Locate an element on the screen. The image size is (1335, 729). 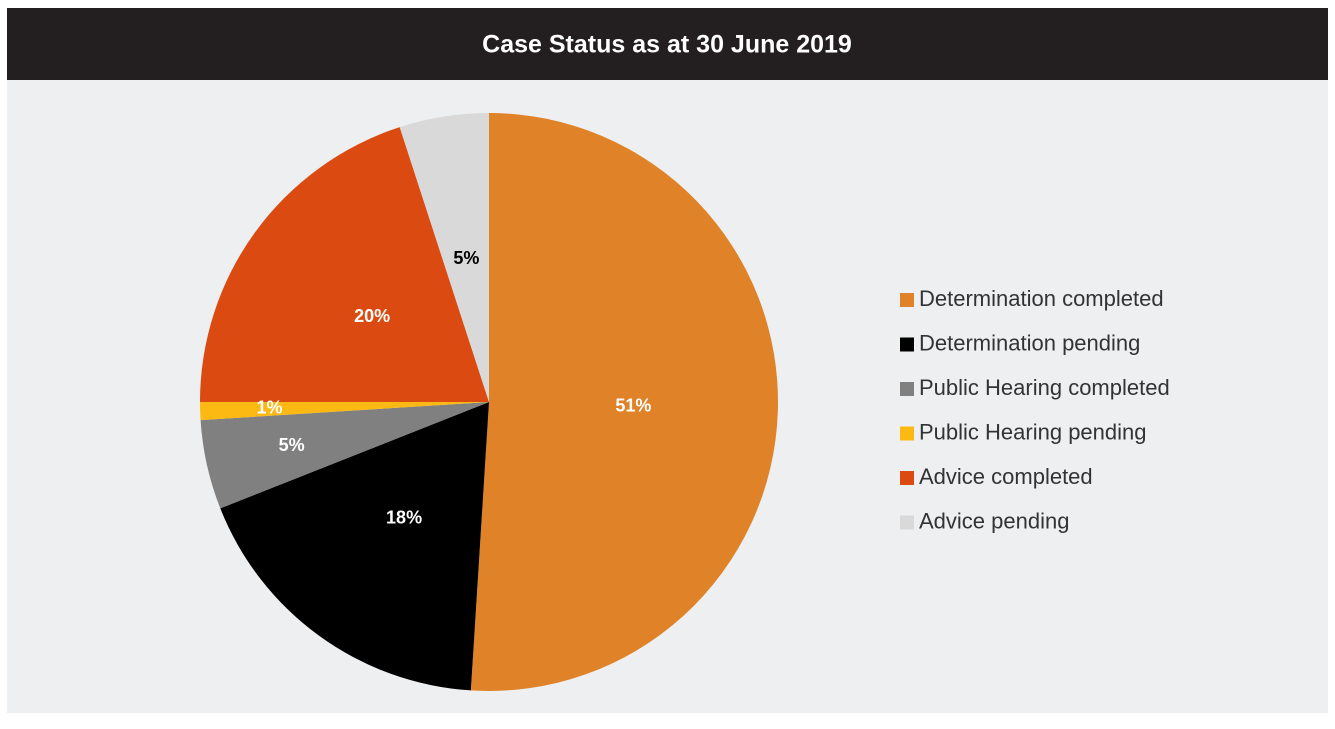
legend-label: Advice completed is located at coordinates (1006, 476).